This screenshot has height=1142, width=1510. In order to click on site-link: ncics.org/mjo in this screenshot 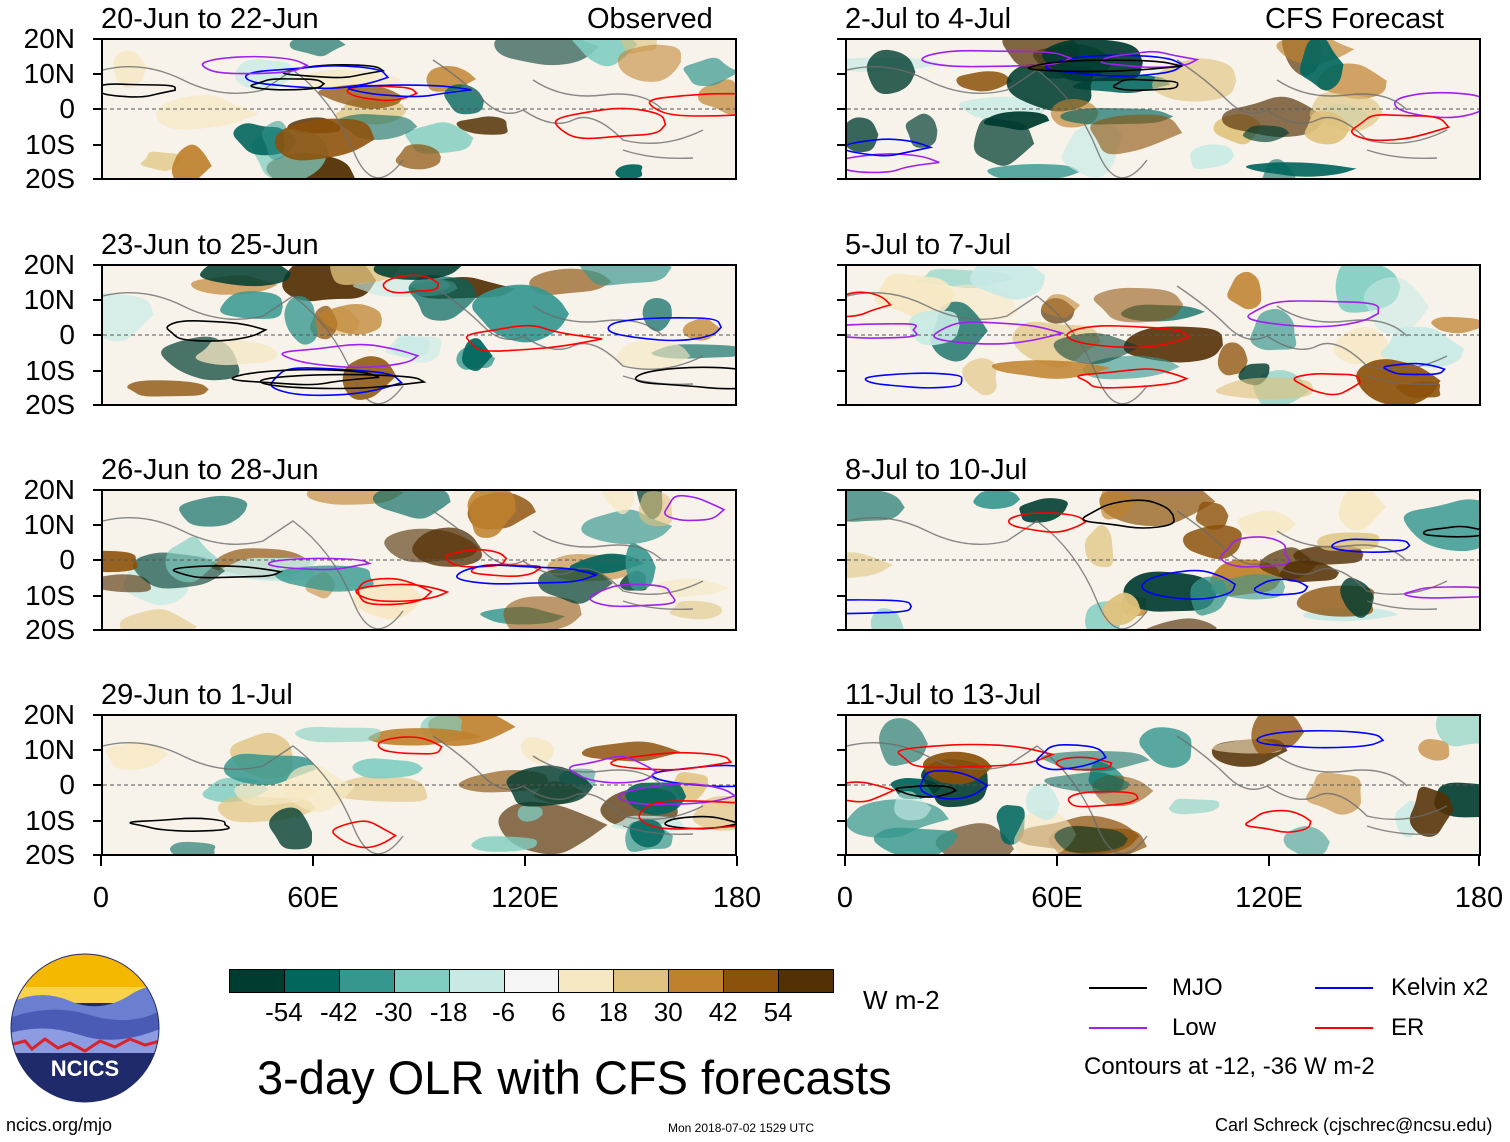, I will do `click(59, 1125)`.